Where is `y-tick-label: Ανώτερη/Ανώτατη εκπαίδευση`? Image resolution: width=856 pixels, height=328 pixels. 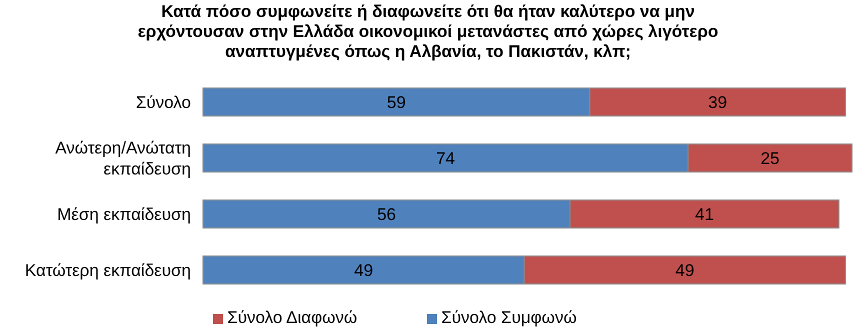
y-tick-label: Ανώτερη/Ανώτατη εκπαίδευση is located at coordinates (123, 158).